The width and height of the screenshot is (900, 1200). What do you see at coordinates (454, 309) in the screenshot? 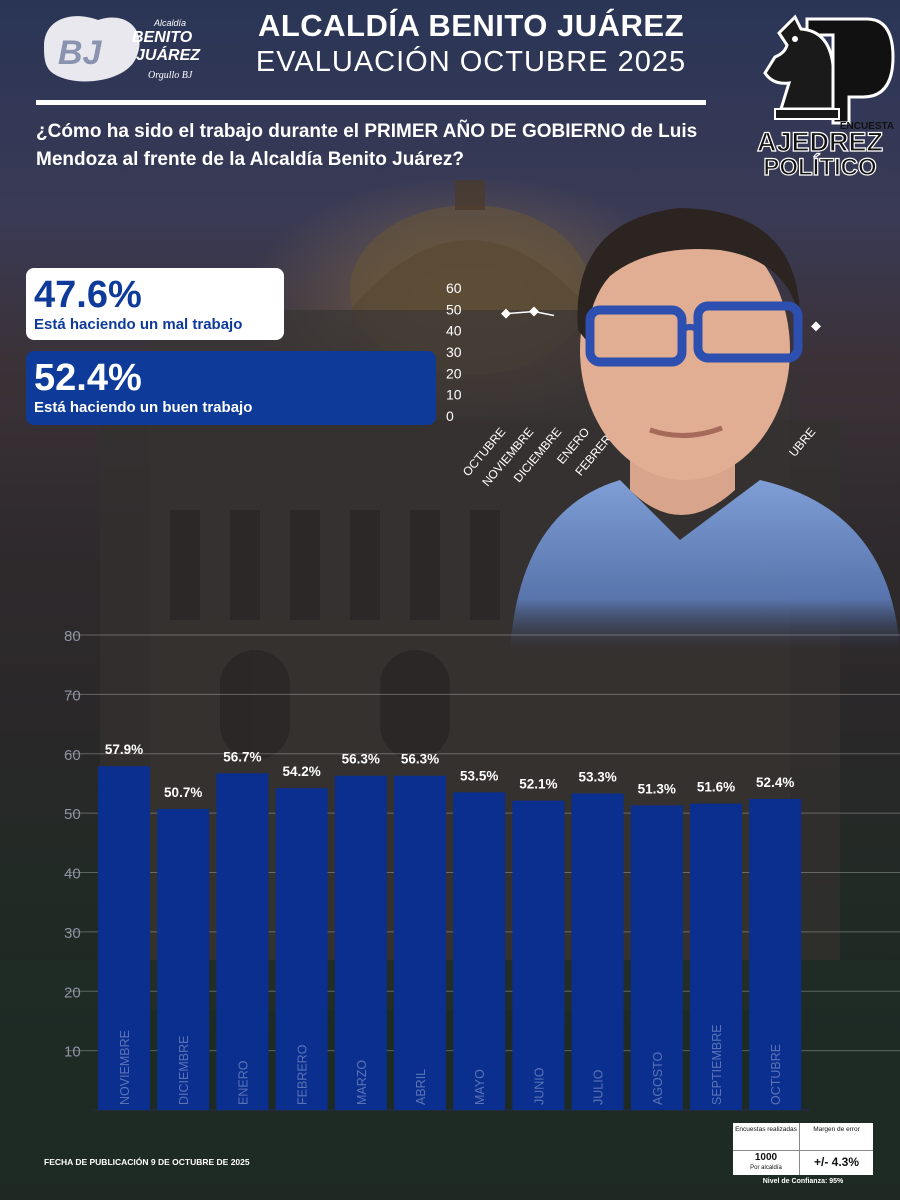
I see `mini-y-tick: 50` at bounding box center [454, 309].